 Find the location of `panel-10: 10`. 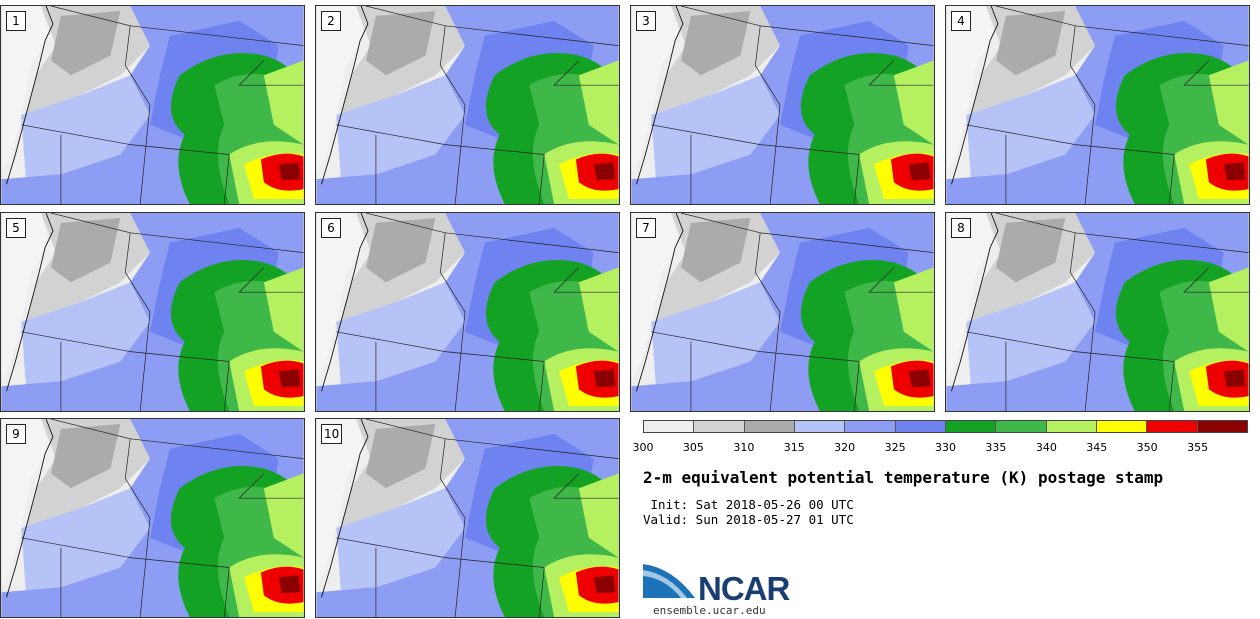

panel-10: 10 is located at coordinates (467, 518).